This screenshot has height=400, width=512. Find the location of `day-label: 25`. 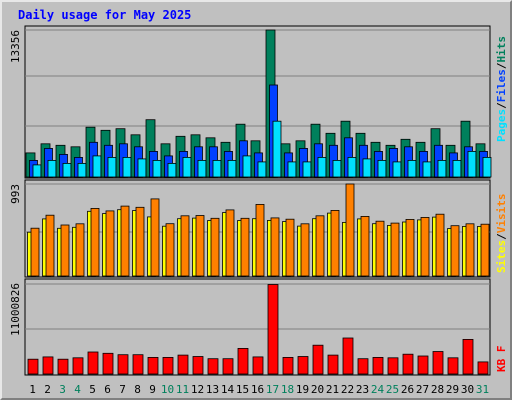

day-label: 25 is located at coordinates (392, 389).